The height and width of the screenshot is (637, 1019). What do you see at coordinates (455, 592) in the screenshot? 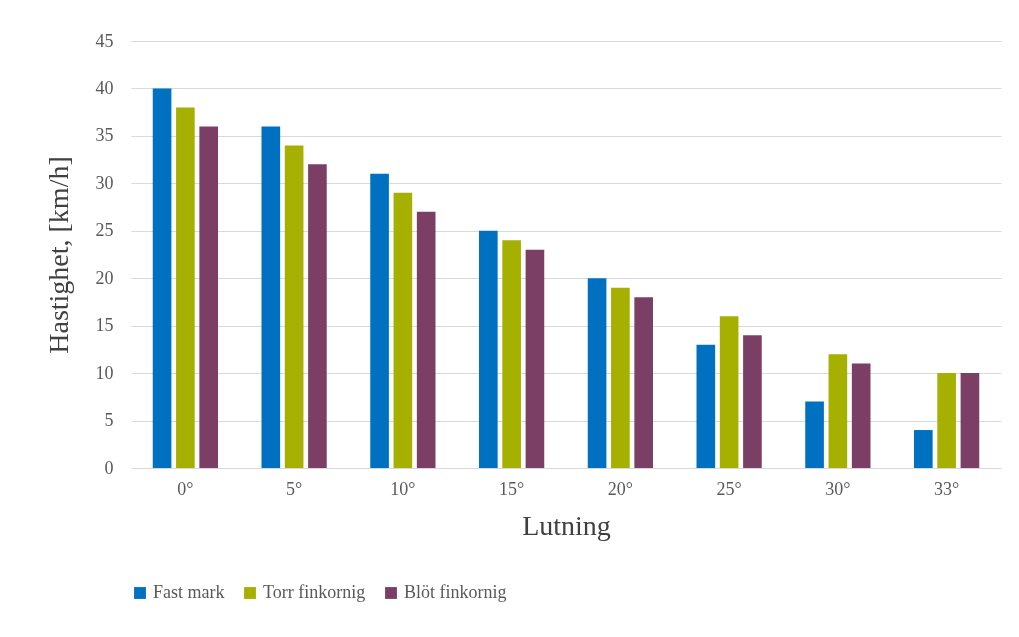
I see `legend-label: Blöt finkornig` at bounding box center [455, 592].